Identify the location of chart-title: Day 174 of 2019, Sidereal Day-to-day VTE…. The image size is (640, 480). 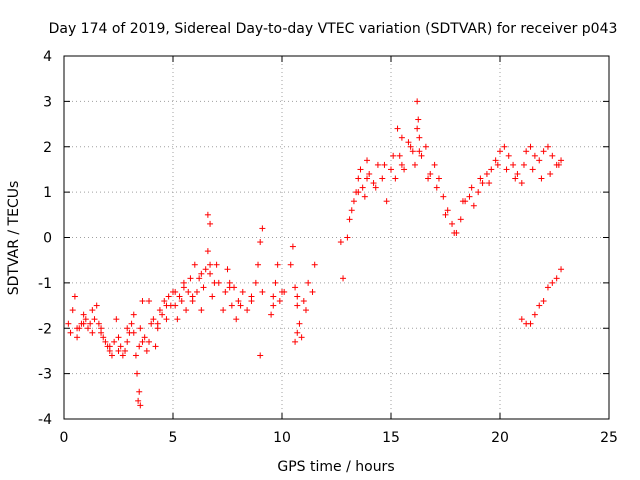
(333, 29).